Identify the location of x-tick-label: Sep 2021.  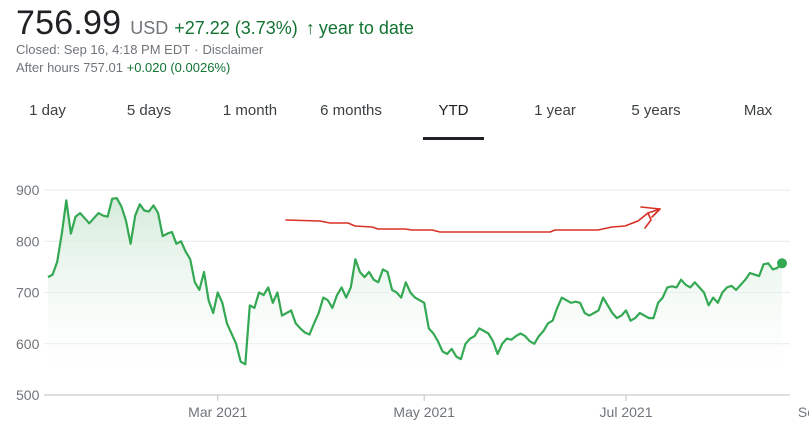
(803, 412).